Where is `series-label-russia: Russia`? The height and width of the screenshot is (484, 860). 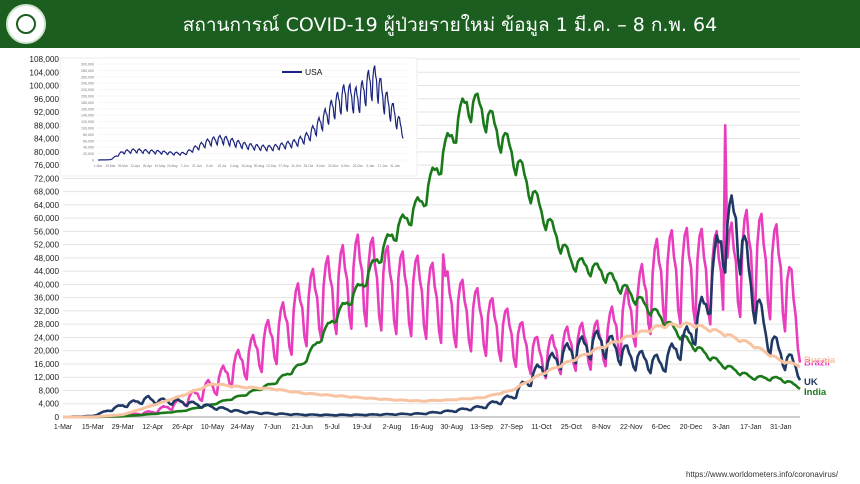 series-label-russia: Russia is located at coordinates (820, 360).